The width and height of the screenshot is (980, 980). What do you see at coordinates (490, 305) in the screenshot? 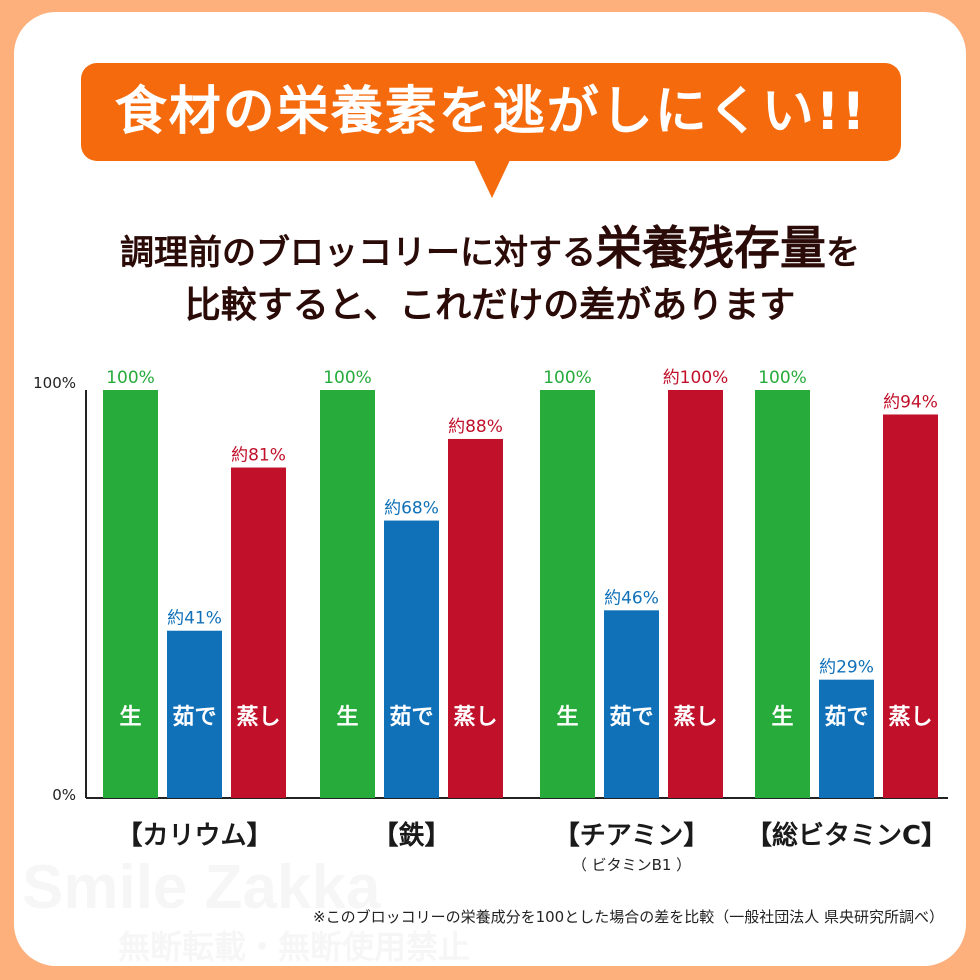
I see `subtitle-line2: 比較すると、これだけの差があります` at bounding box center [490, 305].